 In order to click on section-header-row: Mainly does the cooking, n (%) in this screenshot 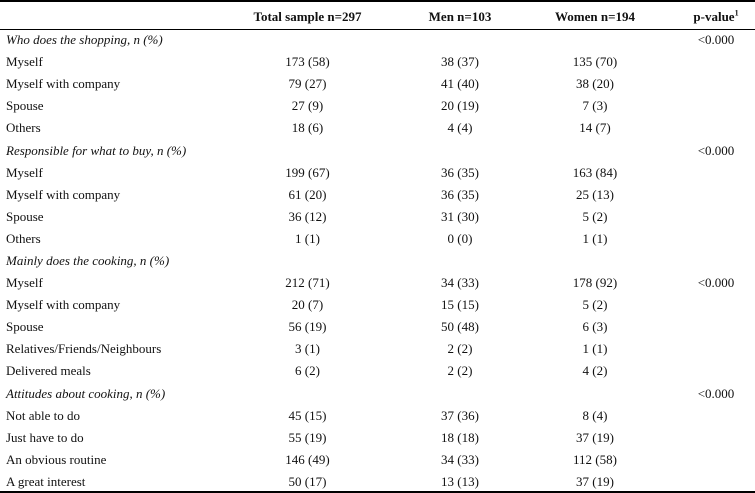, I will do `click(377, 261)`.